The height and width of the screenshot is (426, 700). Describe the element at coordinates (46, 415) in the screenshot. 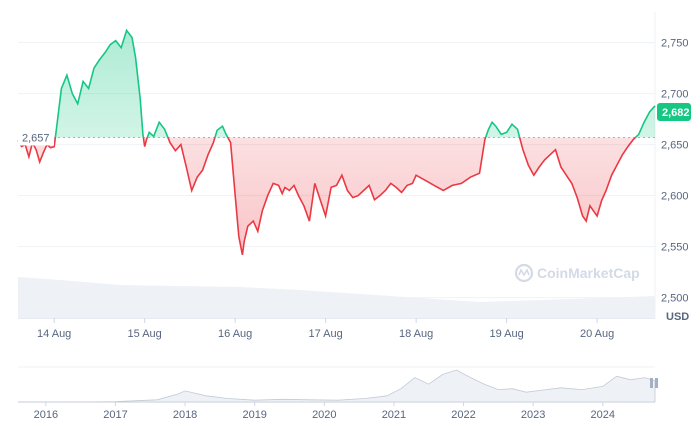

I see `navigator-year-label: 2016` at that location.